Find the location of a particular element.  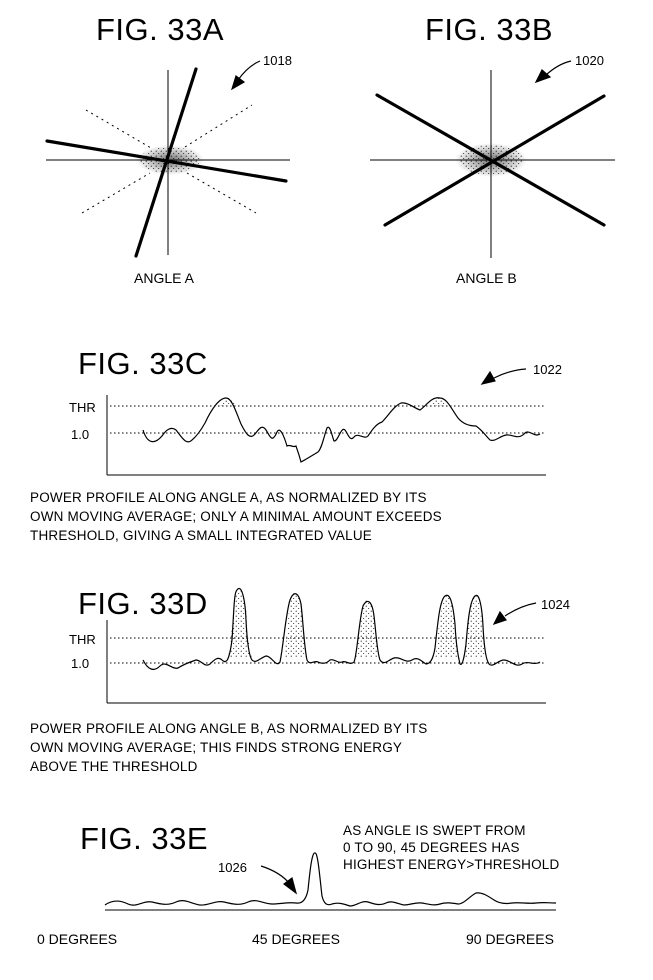

fig-33a-angle-lines is located at coordinates (166, 162).